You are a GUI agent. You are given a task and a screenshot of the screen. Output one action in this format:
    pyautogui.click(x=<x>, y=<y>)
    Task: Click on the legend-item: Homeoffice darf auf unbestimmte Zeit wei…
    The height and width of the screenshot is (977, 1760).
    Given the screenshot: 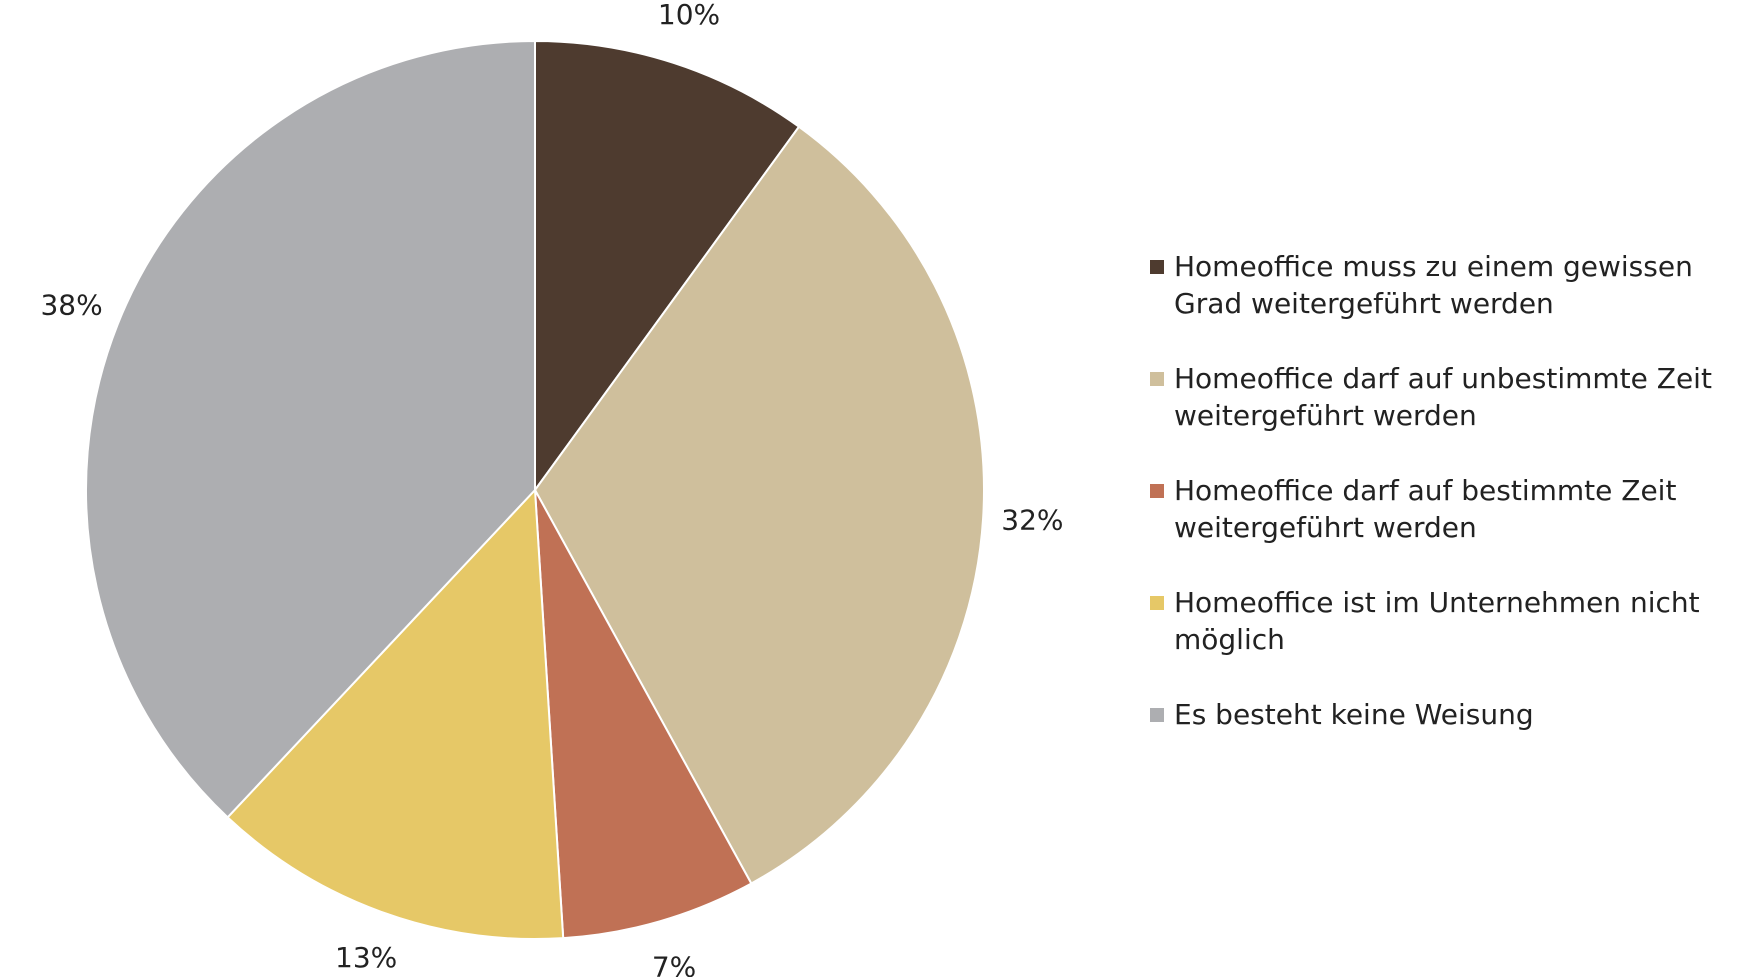 What is the action you would take?
    pyautogui.click(x=1450, y=397)
    